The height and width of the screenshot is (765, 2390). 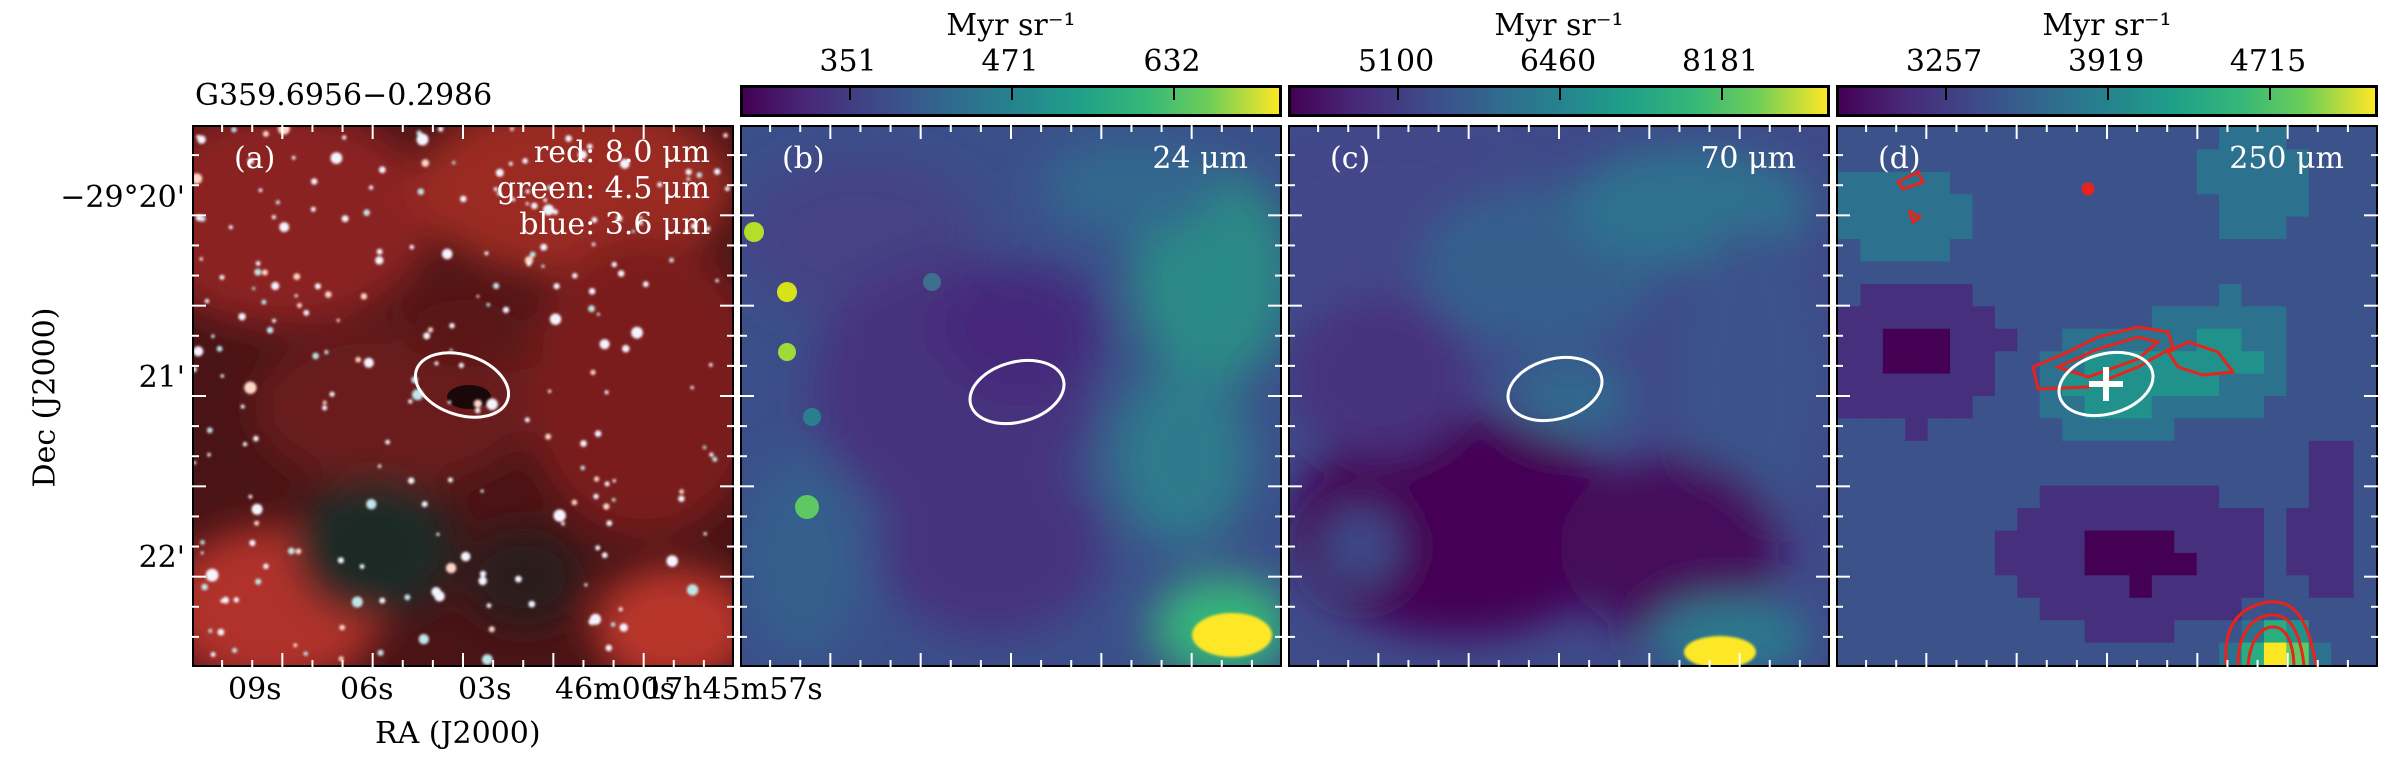 I want to click on colorbar-c-tick: 6460, so click(x=1558, y=61).